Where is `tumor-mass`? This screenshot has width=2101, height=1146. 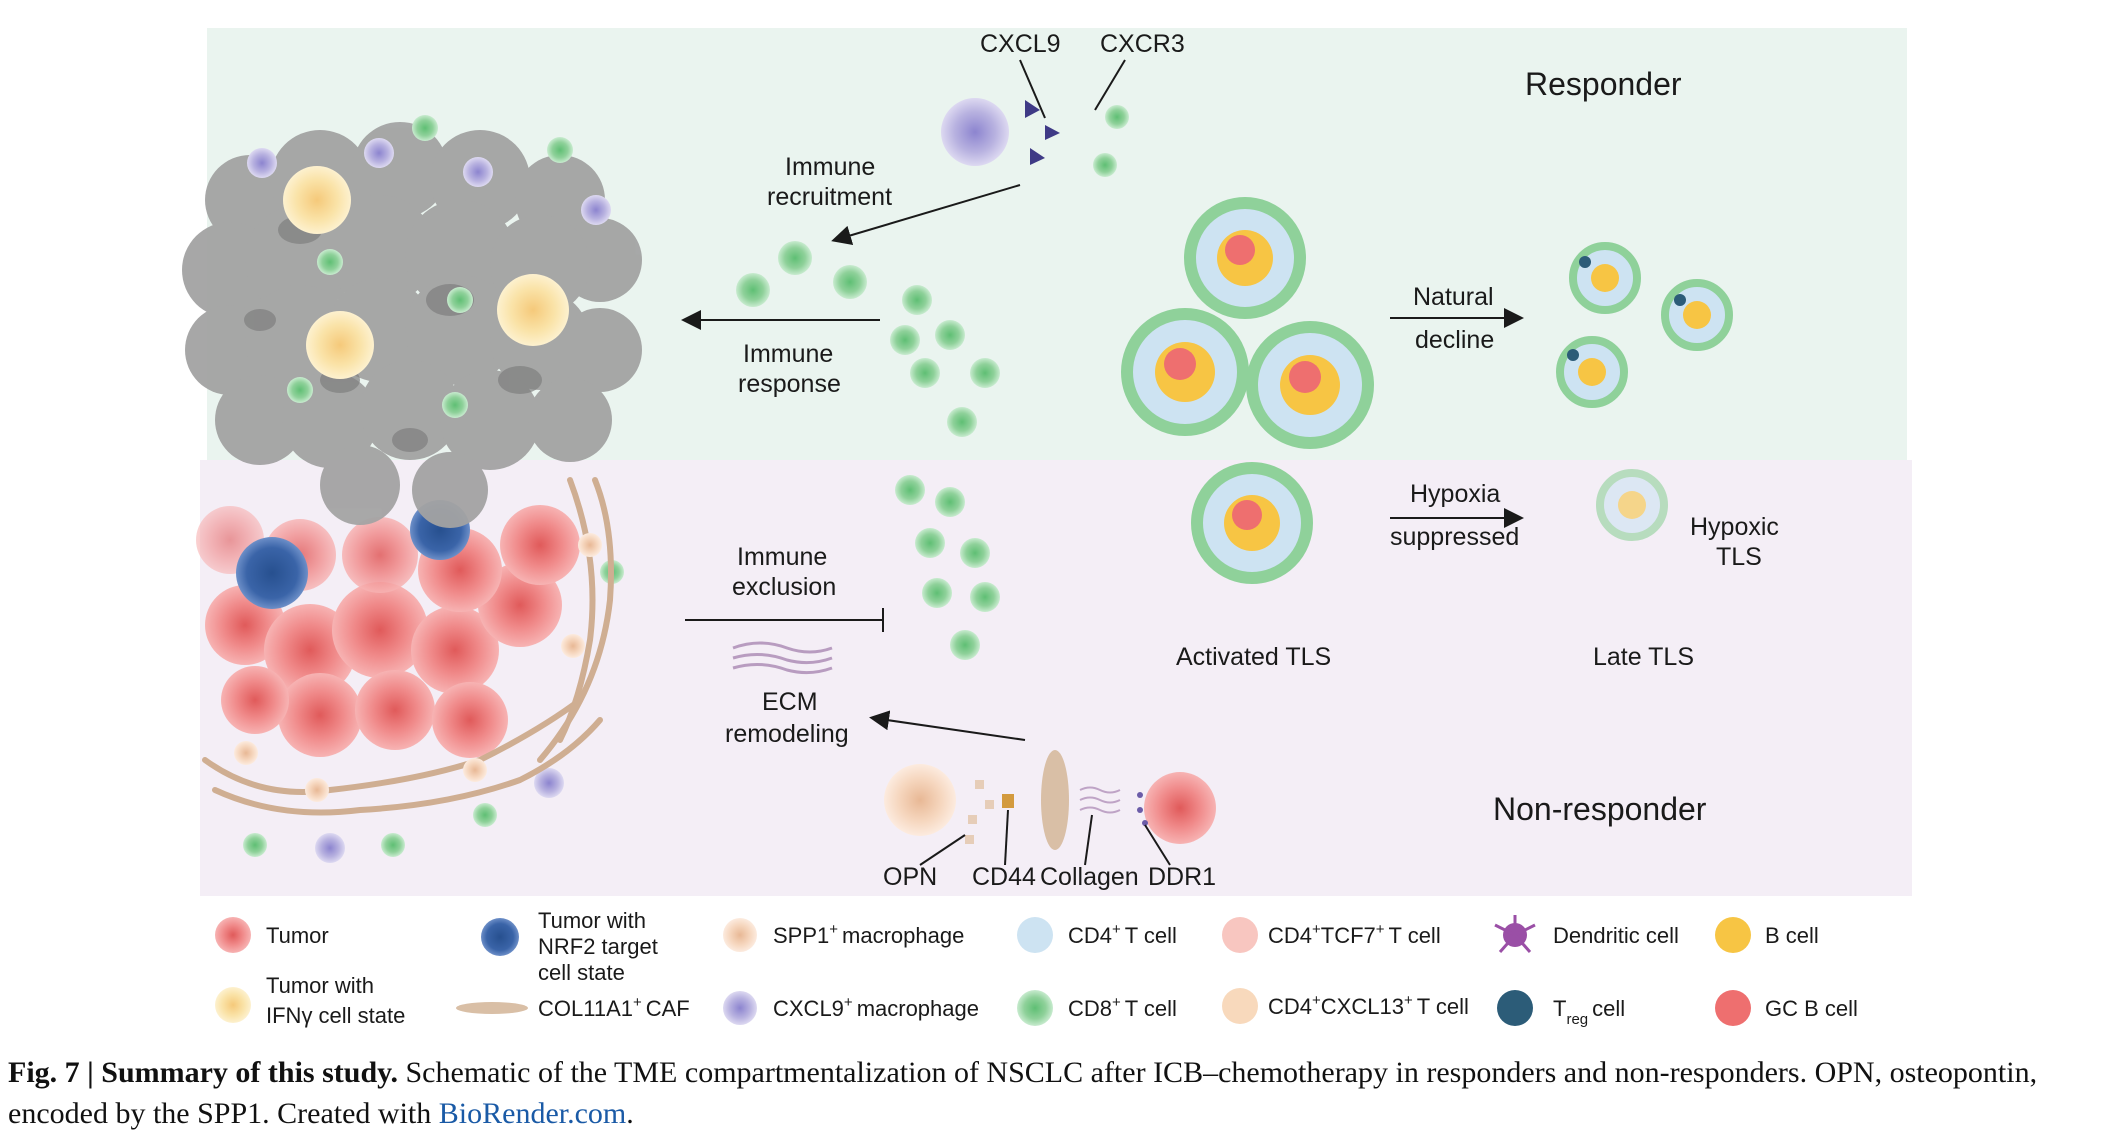 tumor-mass is located at coordinates (412, 489).